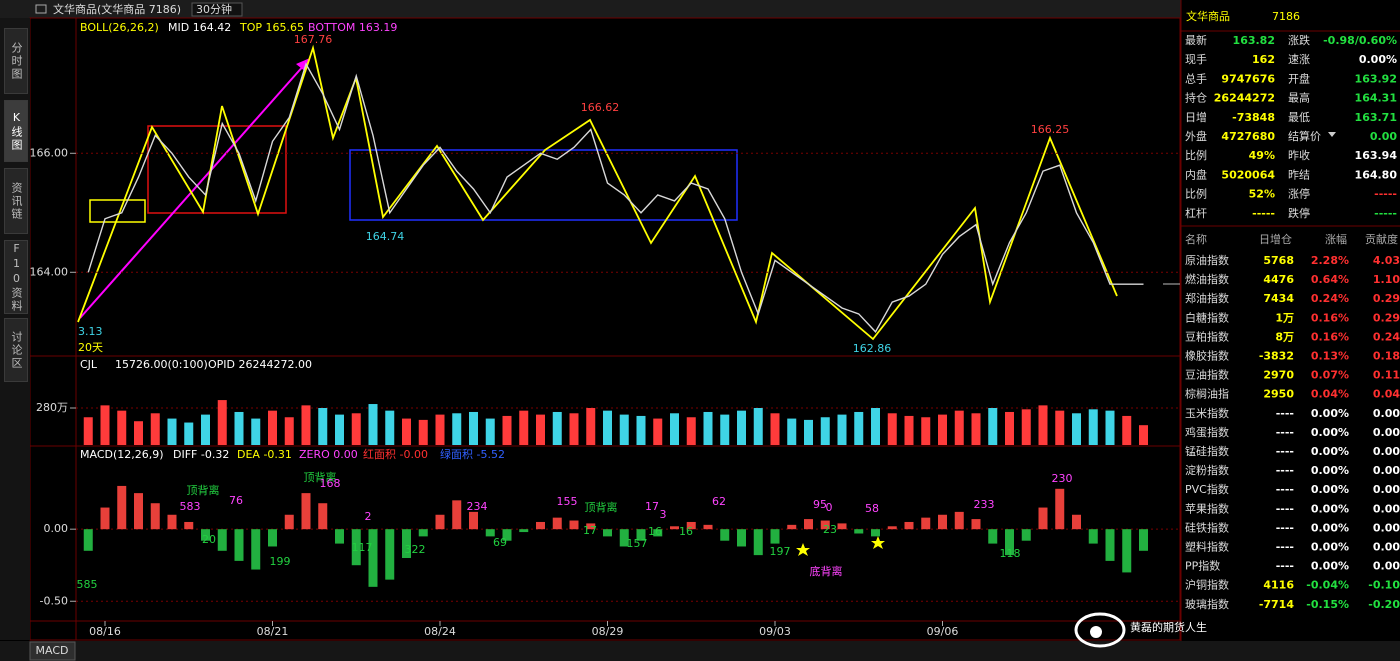  I want to click on x-tick-label: 08/21, so click(273, 631).